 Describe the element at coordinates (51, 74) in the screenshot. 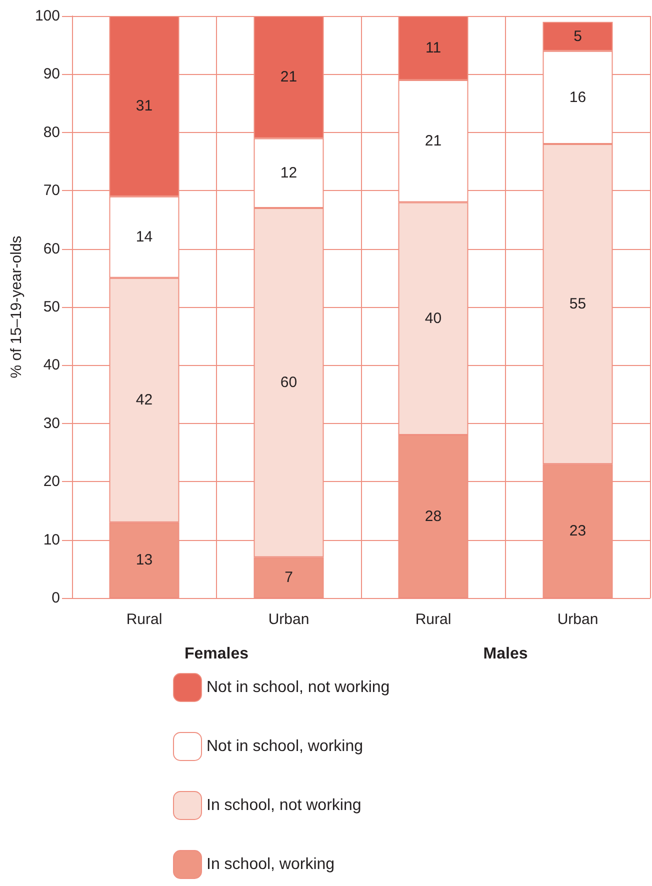

I see `y-tick-label: 90` at that location.